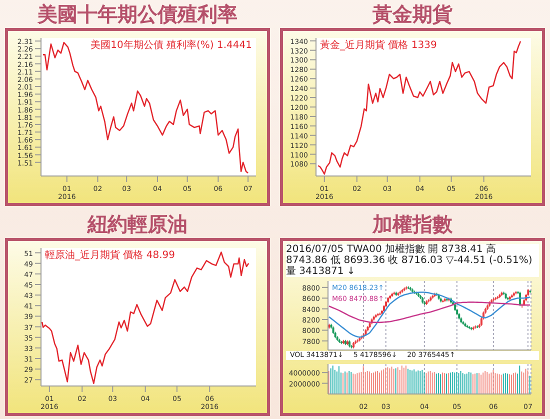 The height and width of the screenshot is (419, 550). I want to click on chart-title: 美國十年期公債殖利率, so click(137, 14).